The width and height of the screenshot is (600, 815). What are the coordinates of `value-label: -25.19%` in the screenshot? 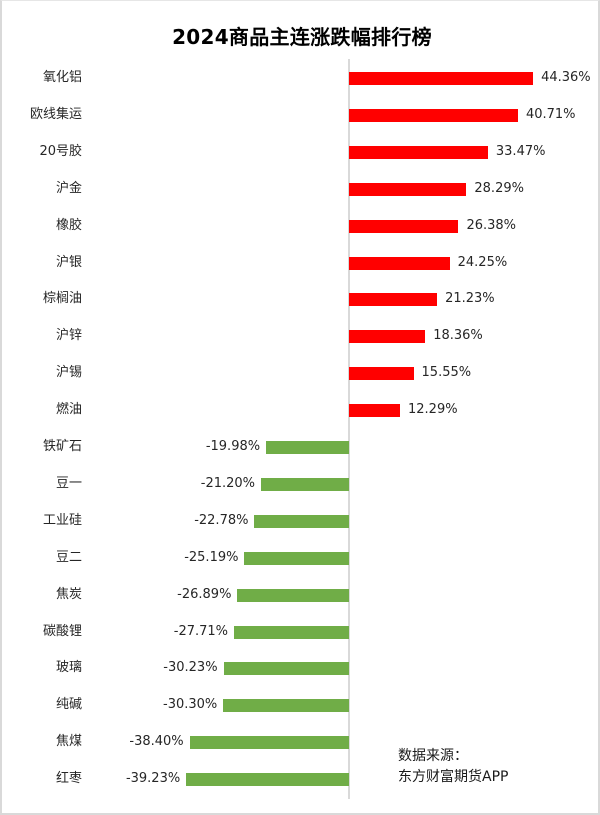 It's located at (211, 557).